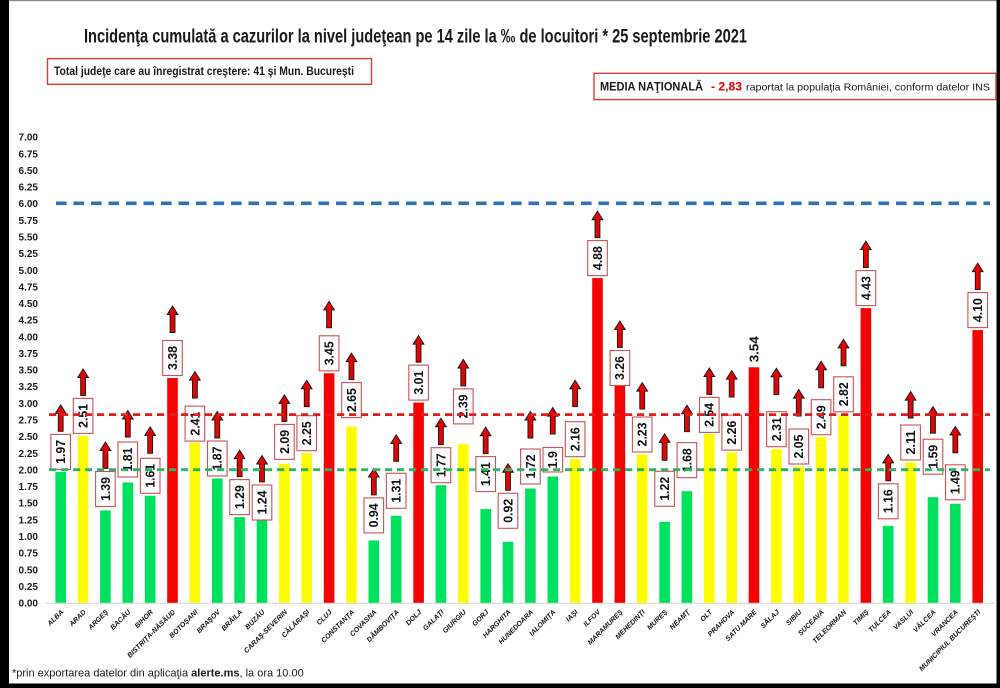 The height and width of the screenshot is (688, 1000). What do you see at coordinates (29, 554) in the screenshot?
I see `svg-text: 0.75` at bounding box center [29, 554].